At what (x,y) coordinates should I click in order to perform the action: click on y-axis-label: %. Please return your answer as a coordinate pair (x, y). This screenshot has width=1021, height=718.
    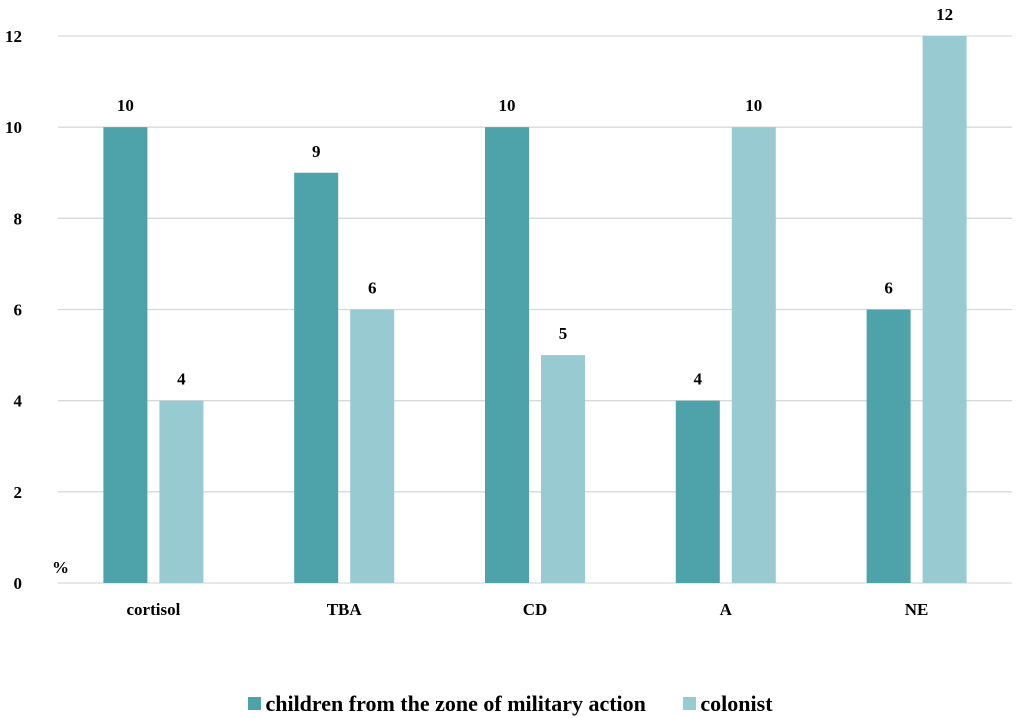
    Looking at the image, I should click on (60, 567).